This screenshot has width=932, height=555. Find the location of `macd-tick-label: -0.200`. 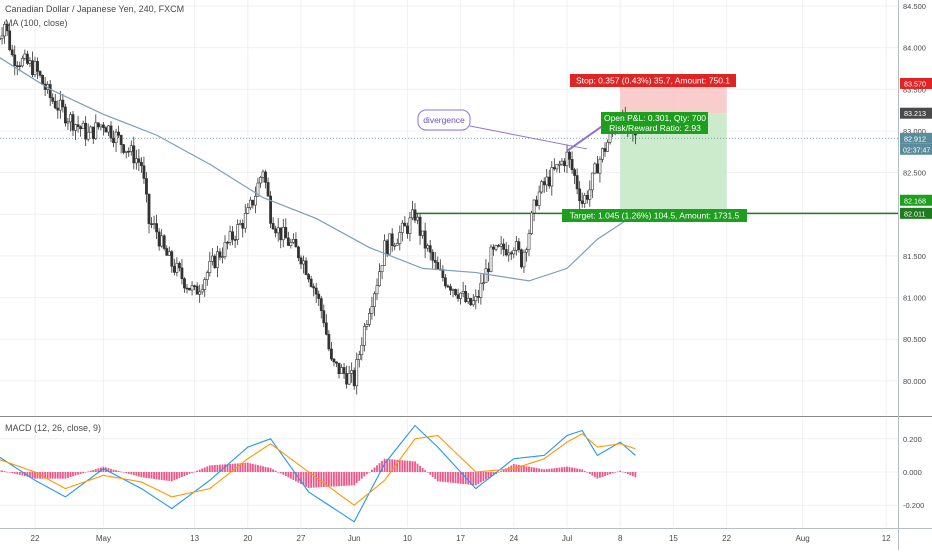

macd-tick-label: -0.200 is located at coordinates (913, 505).